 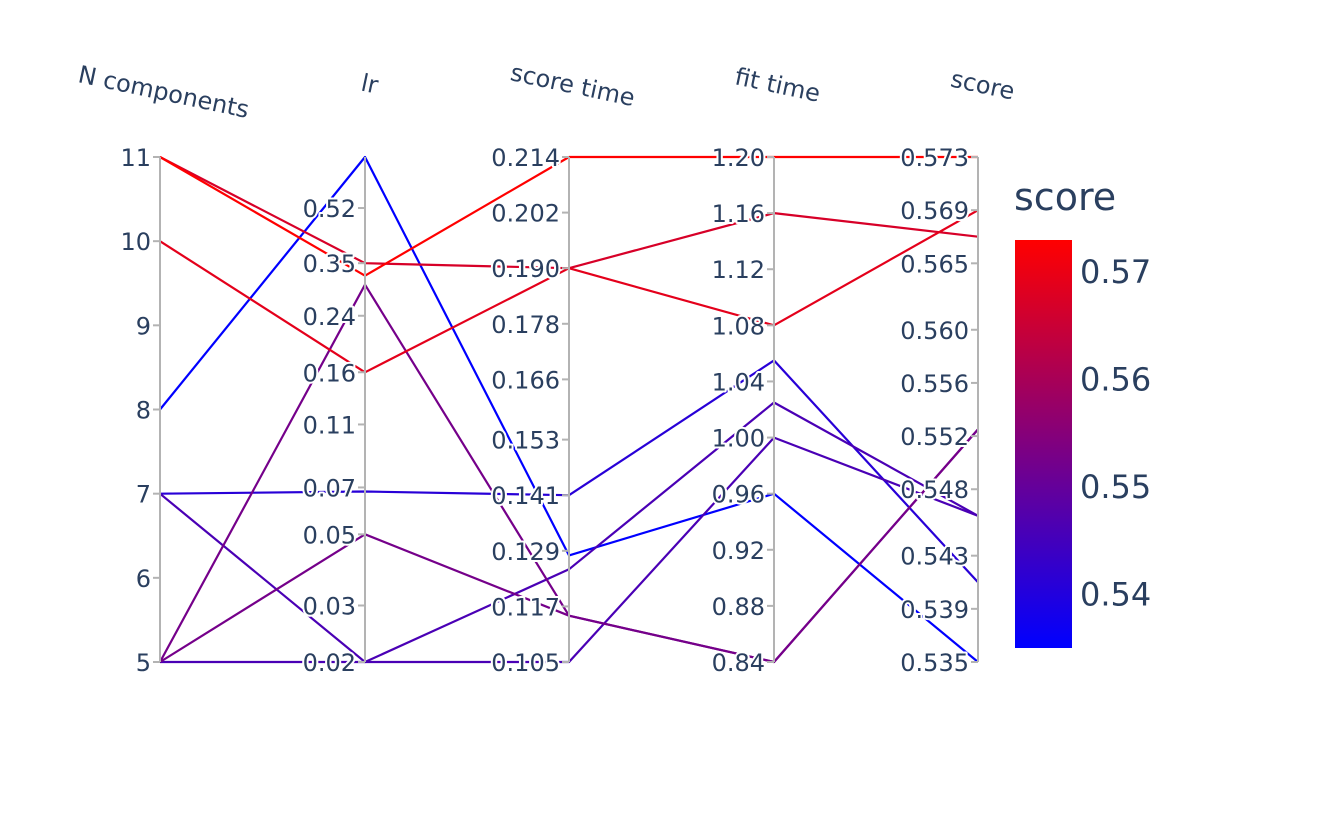 I want to click on tick-label: 5, so click(x=143, y=663).